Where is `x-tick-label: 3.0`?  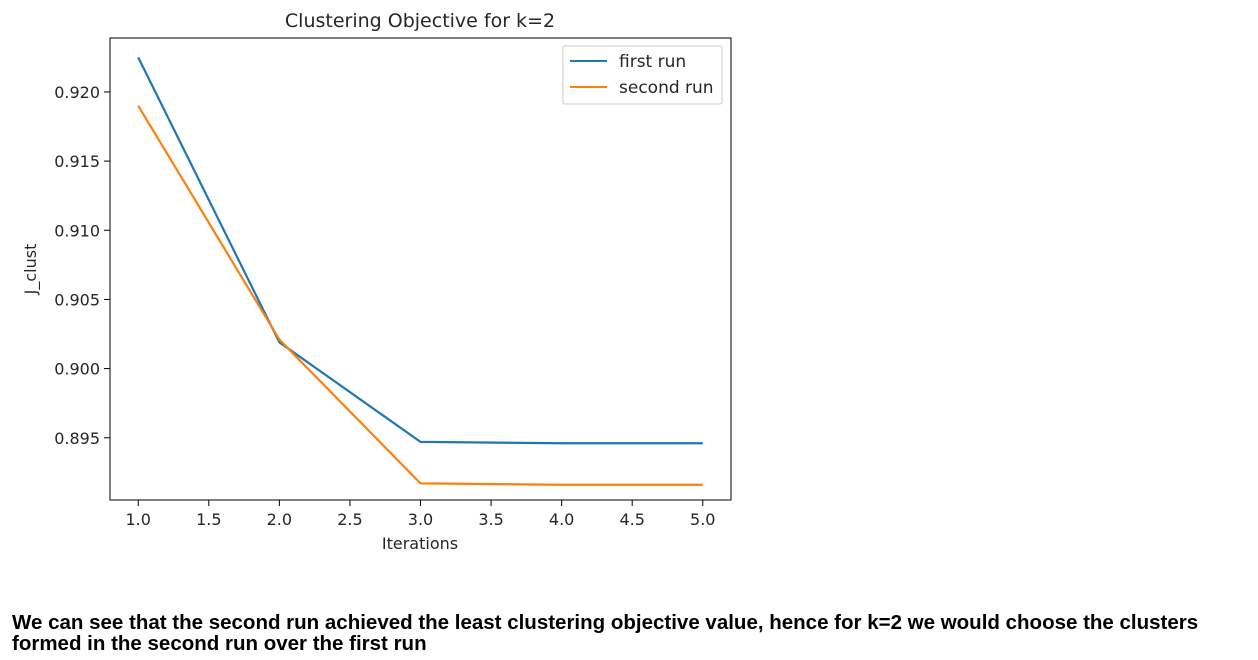 x-tick-label: 3.0 is located at coordinates (420, 519).